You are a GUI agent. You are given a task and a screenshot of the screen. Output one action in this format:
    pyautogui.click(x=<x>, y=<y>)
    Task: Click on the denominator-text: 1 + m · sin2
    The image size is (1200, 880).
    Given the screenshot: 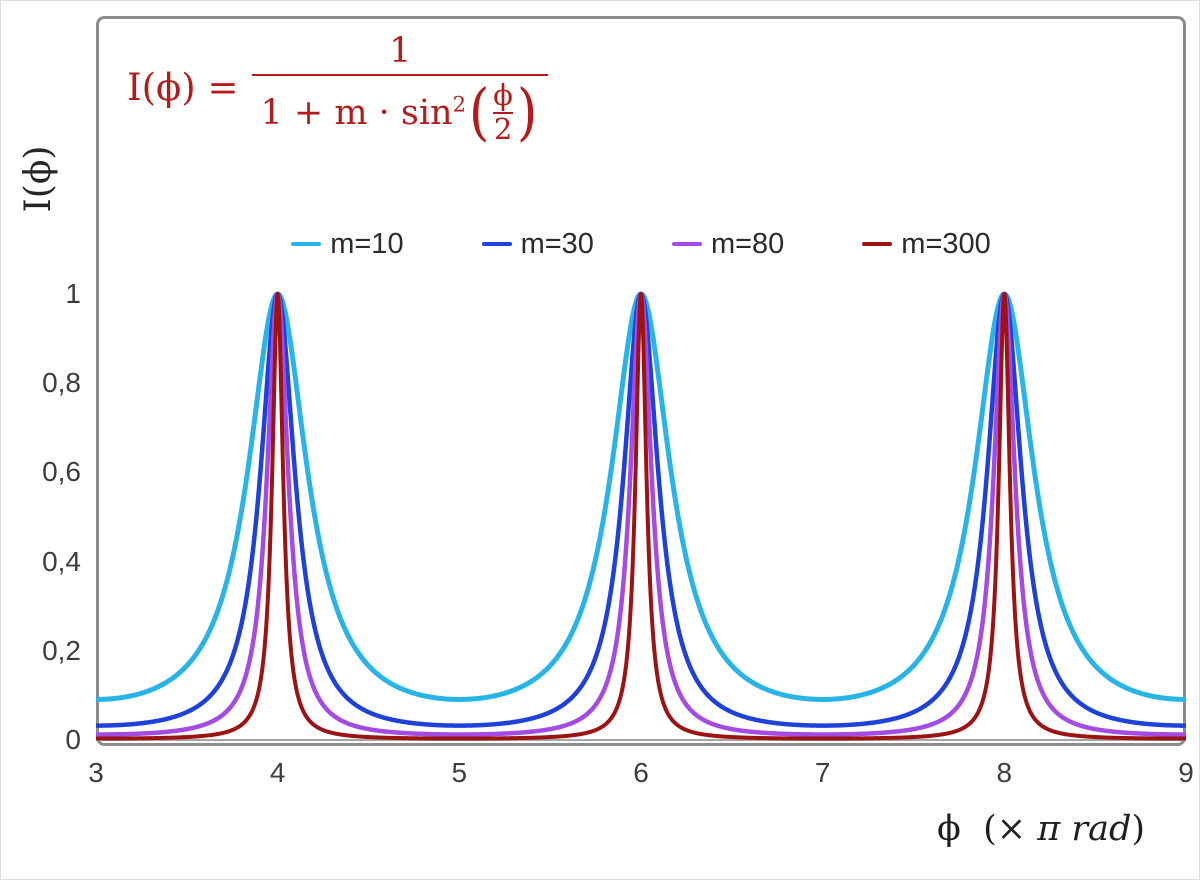 What is the action you would take?
    pyautogui.click(x=363, y=112)
    